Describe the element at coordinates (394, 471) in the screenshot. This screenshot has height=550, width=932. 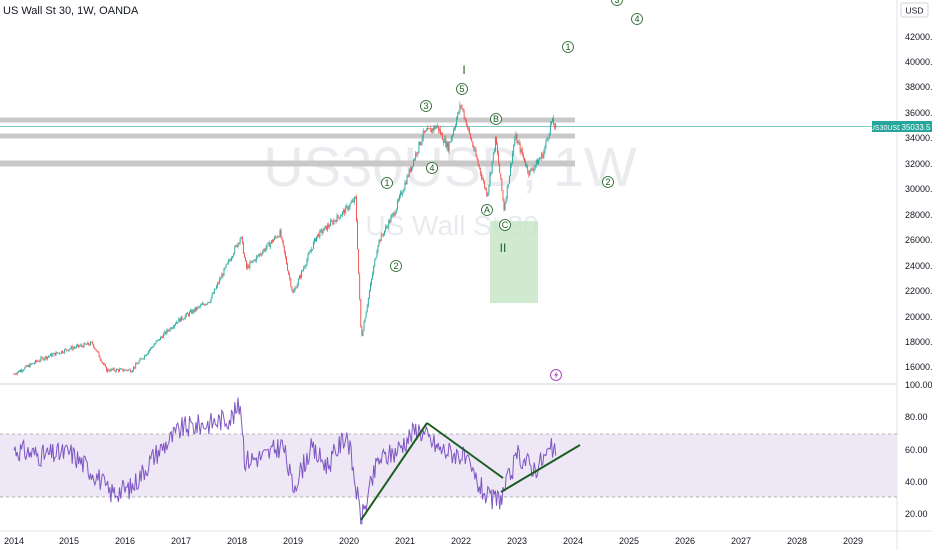
I see `rsi-trendline-up` at that location.